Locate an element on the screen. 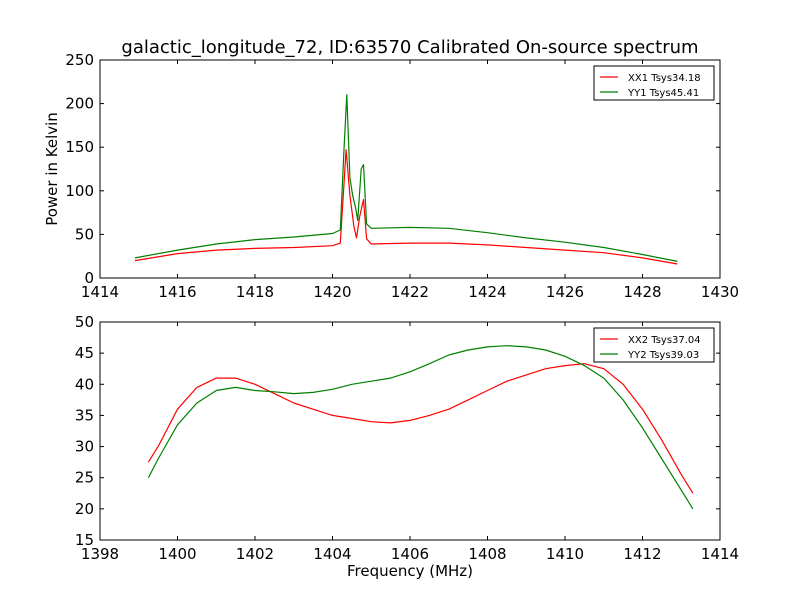 The height and width of the screenshot is (605, 800). legend: XX1 Tsys34.18 YY1 Tsys45.41 is located at coordinates (654, 83).